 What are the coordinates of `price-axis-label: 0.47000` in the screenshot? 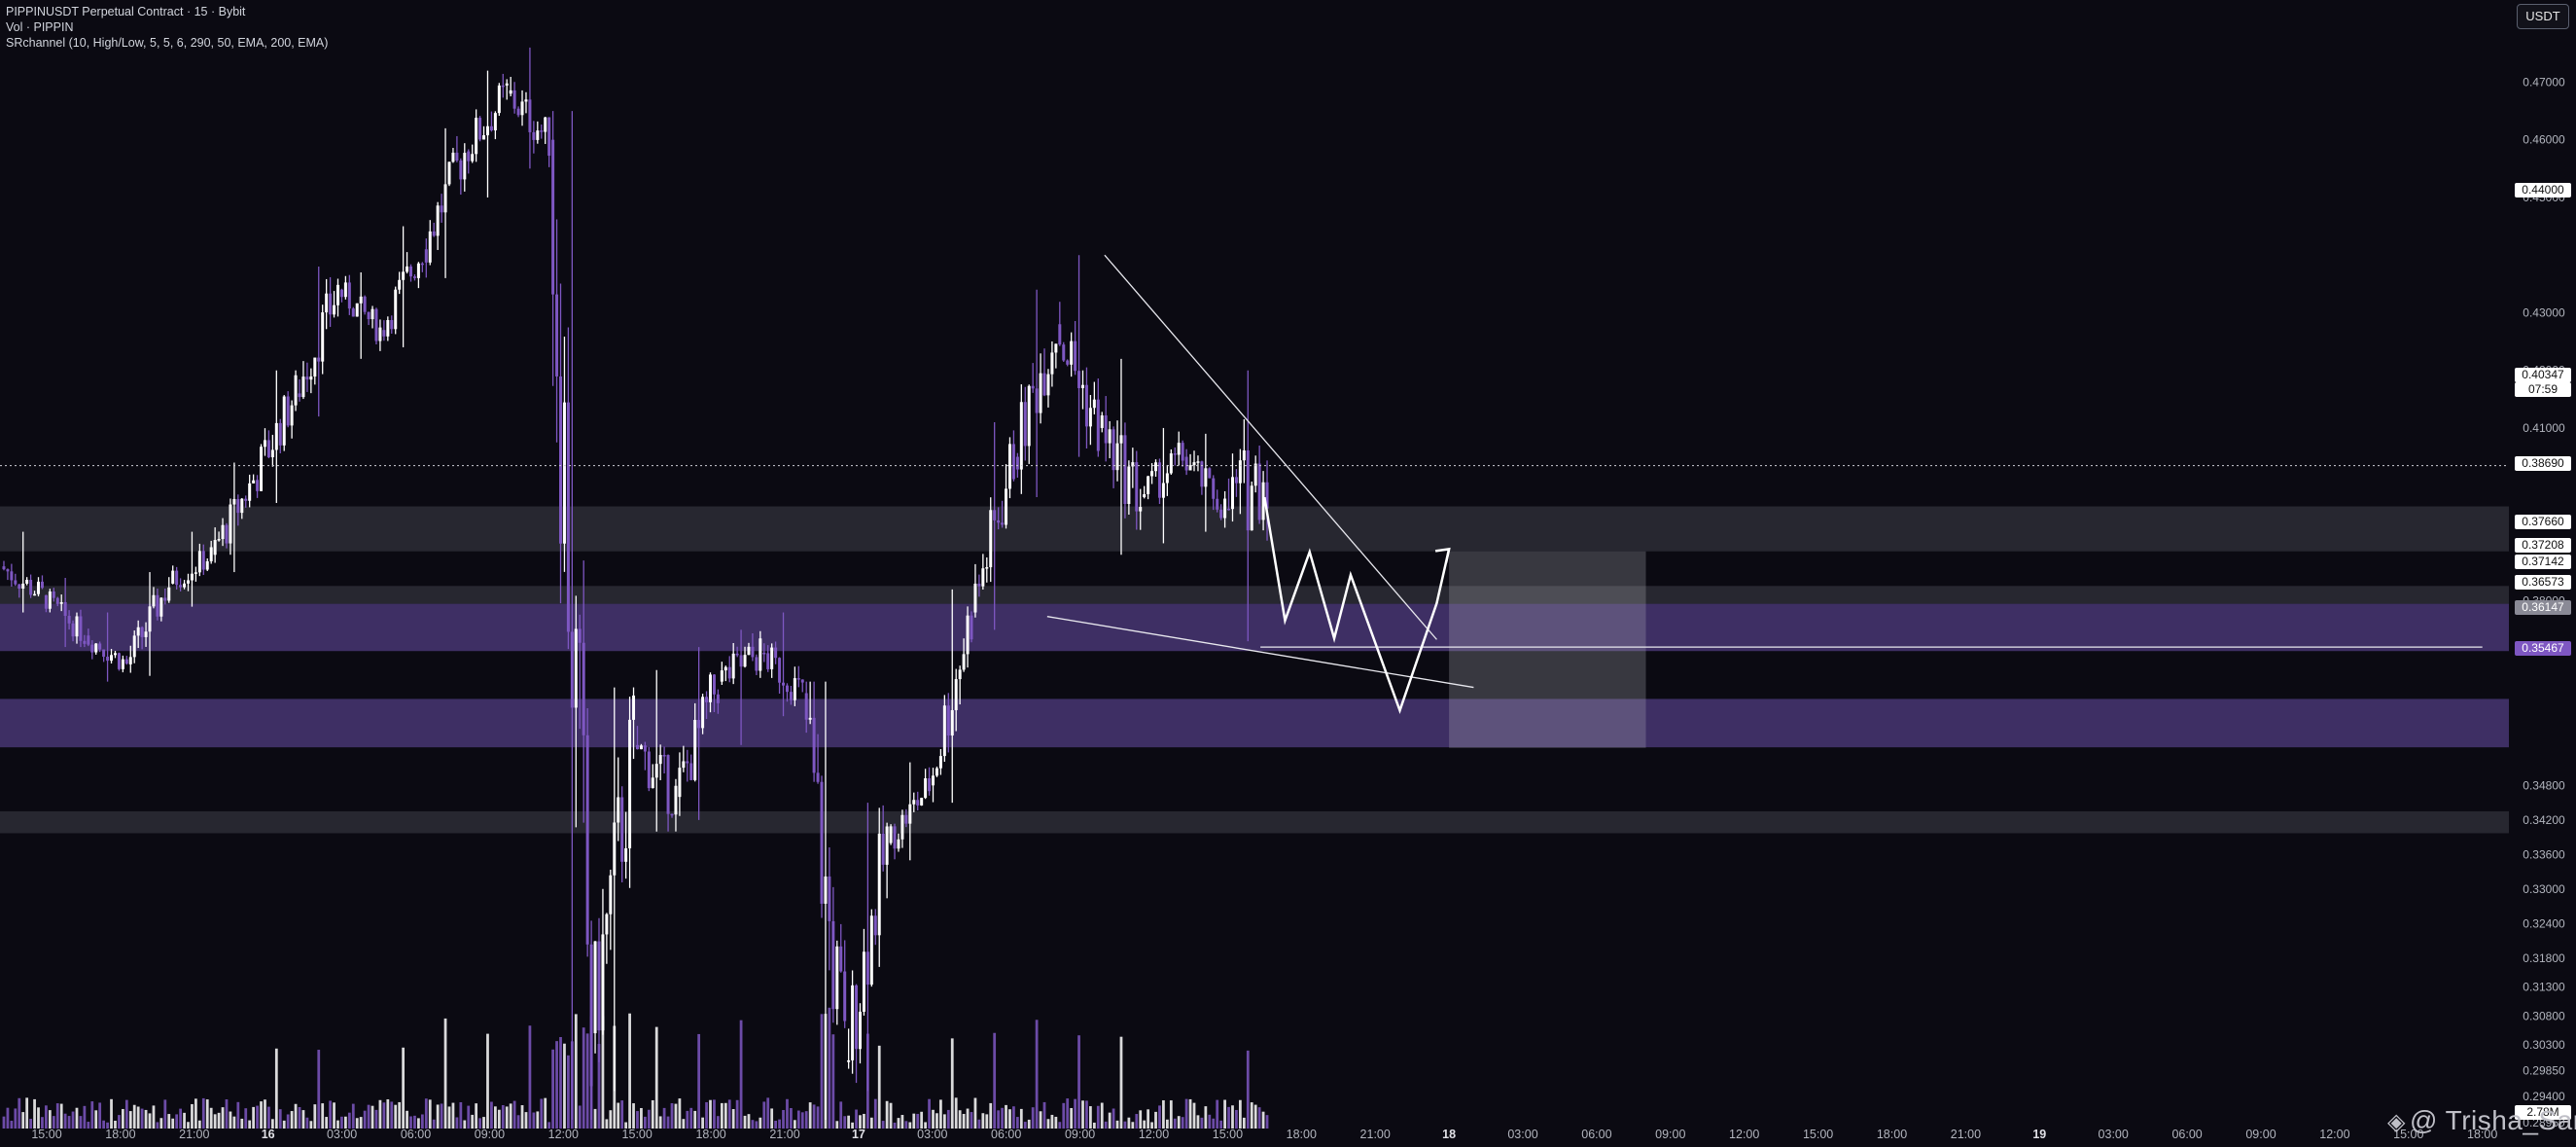 It's located at (2544, 82).